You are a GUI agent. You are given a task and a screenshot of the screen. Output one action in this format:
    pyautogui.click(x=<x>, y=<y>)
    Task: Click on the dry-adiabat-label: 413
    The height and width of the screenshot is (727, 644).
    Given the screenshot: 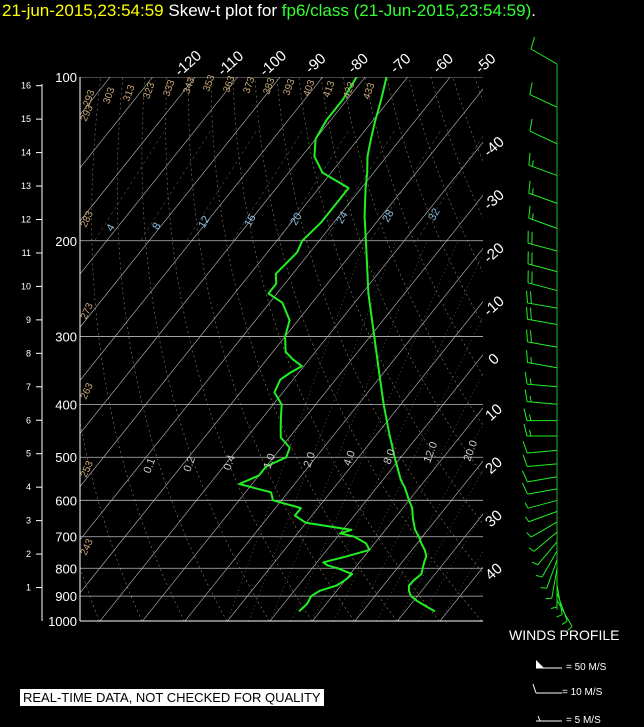 What is the action you would take?
    pyautogui.click(x=329, y=89)
    